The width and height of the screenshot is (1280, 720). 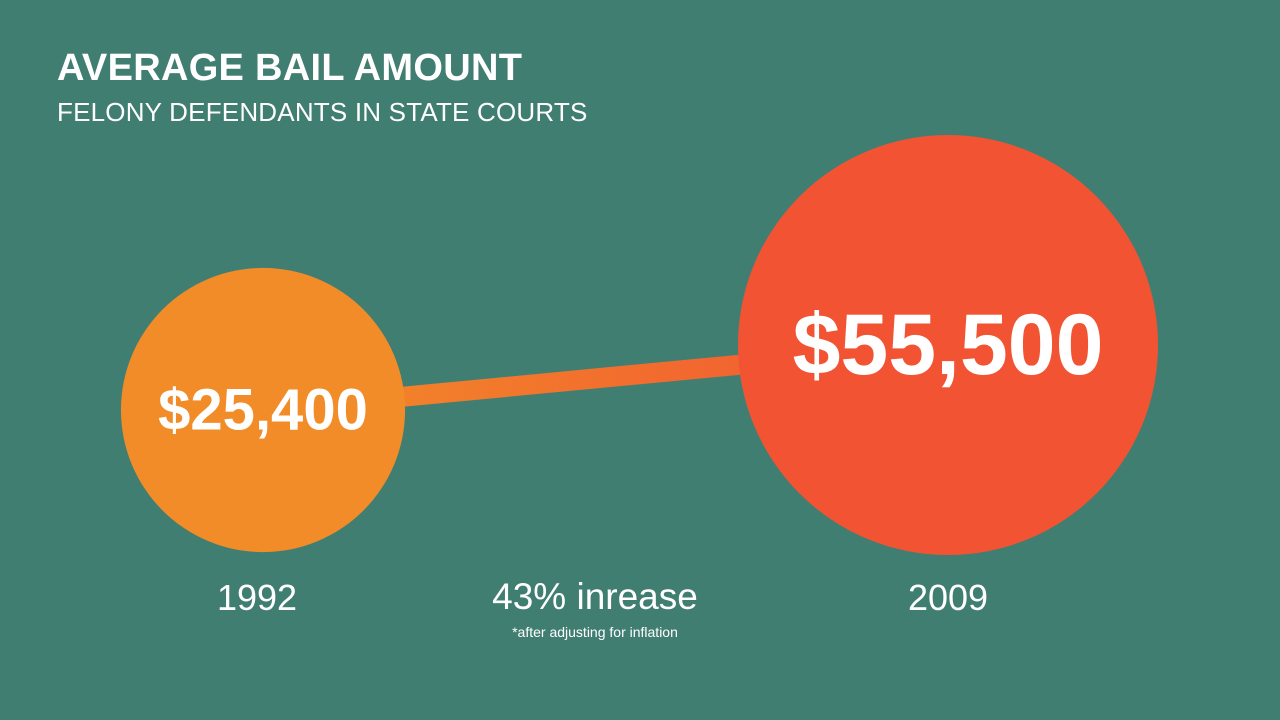 What do you see at coordinates (257, 597) in the screenshot?
I see `year-label-1992: 1992` at bounding box center [257, 597].